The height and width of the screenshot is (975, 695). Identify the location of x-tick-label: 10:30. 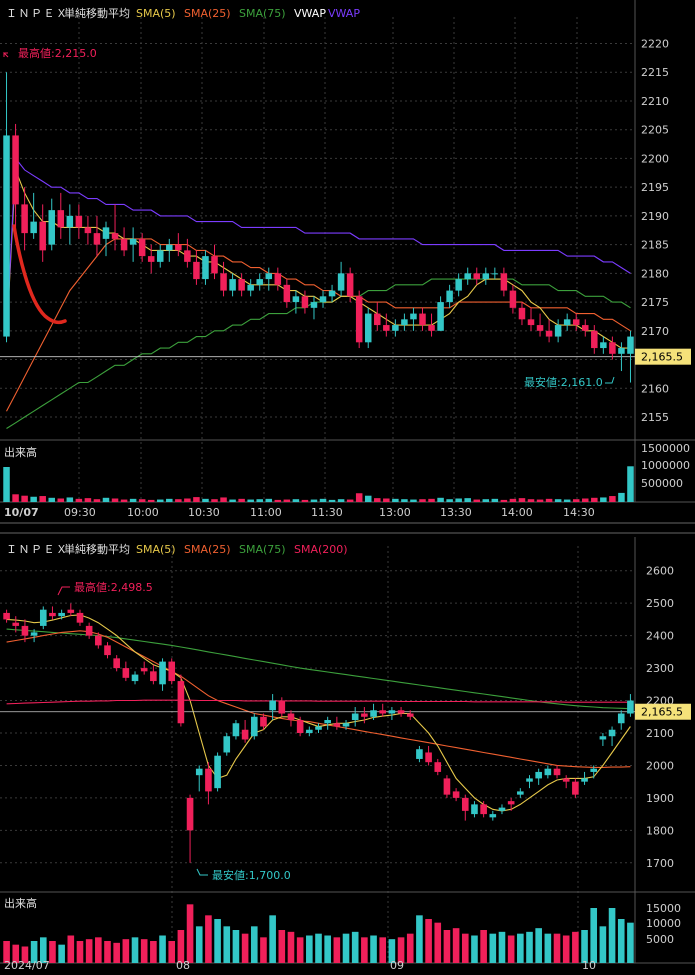
(204, 512).